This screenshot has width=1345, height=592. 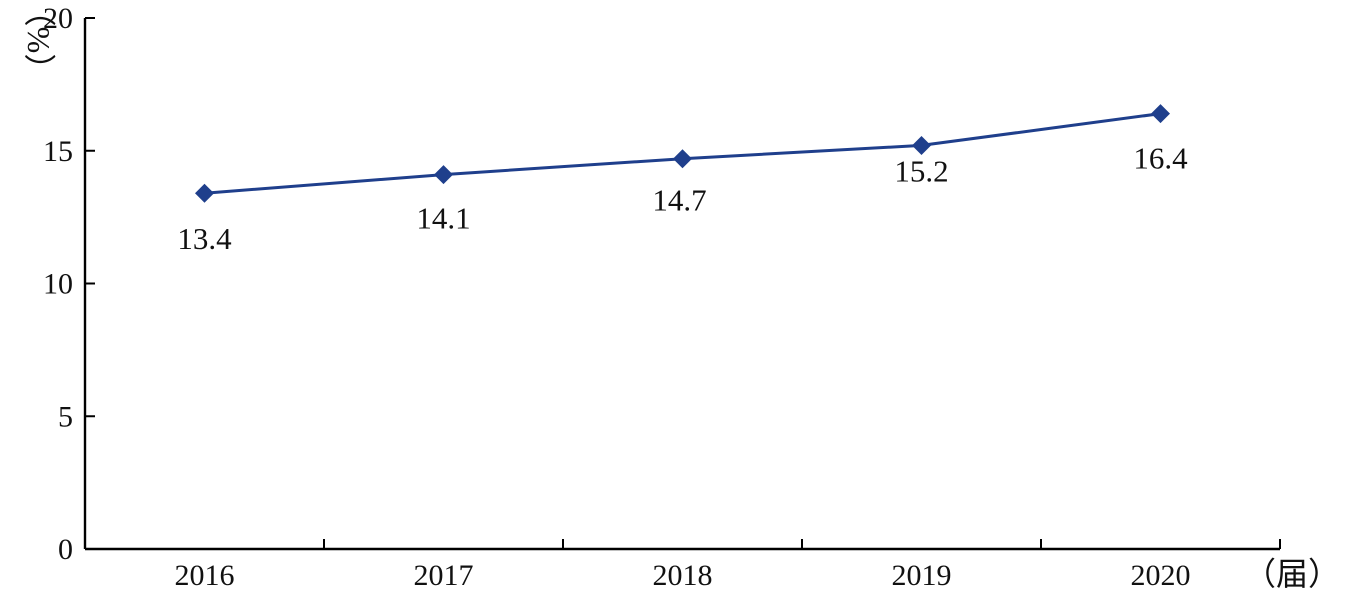 I want to click on y-tick-label: 5, so click(x=65, y=416).